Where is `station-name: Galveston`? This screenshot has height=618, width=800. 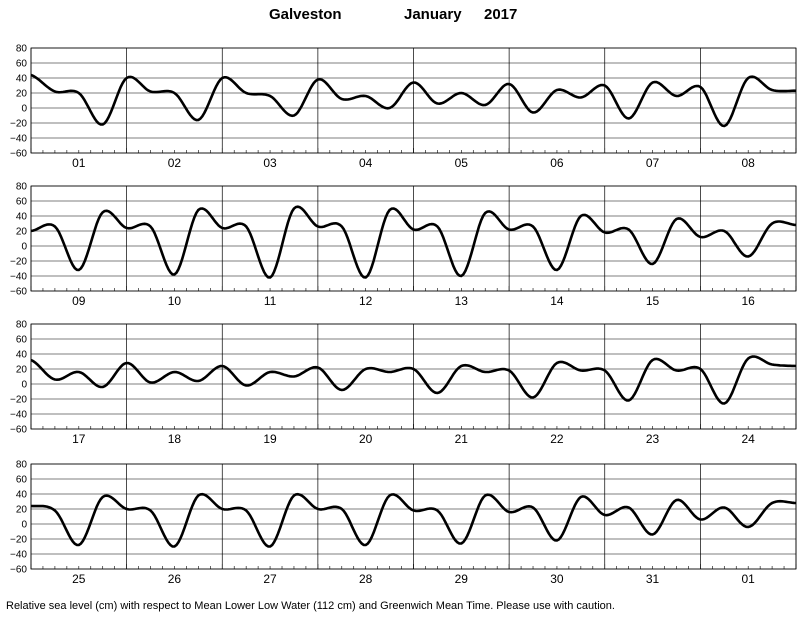 station-name: Galveston is located at coordinates (305, 14).